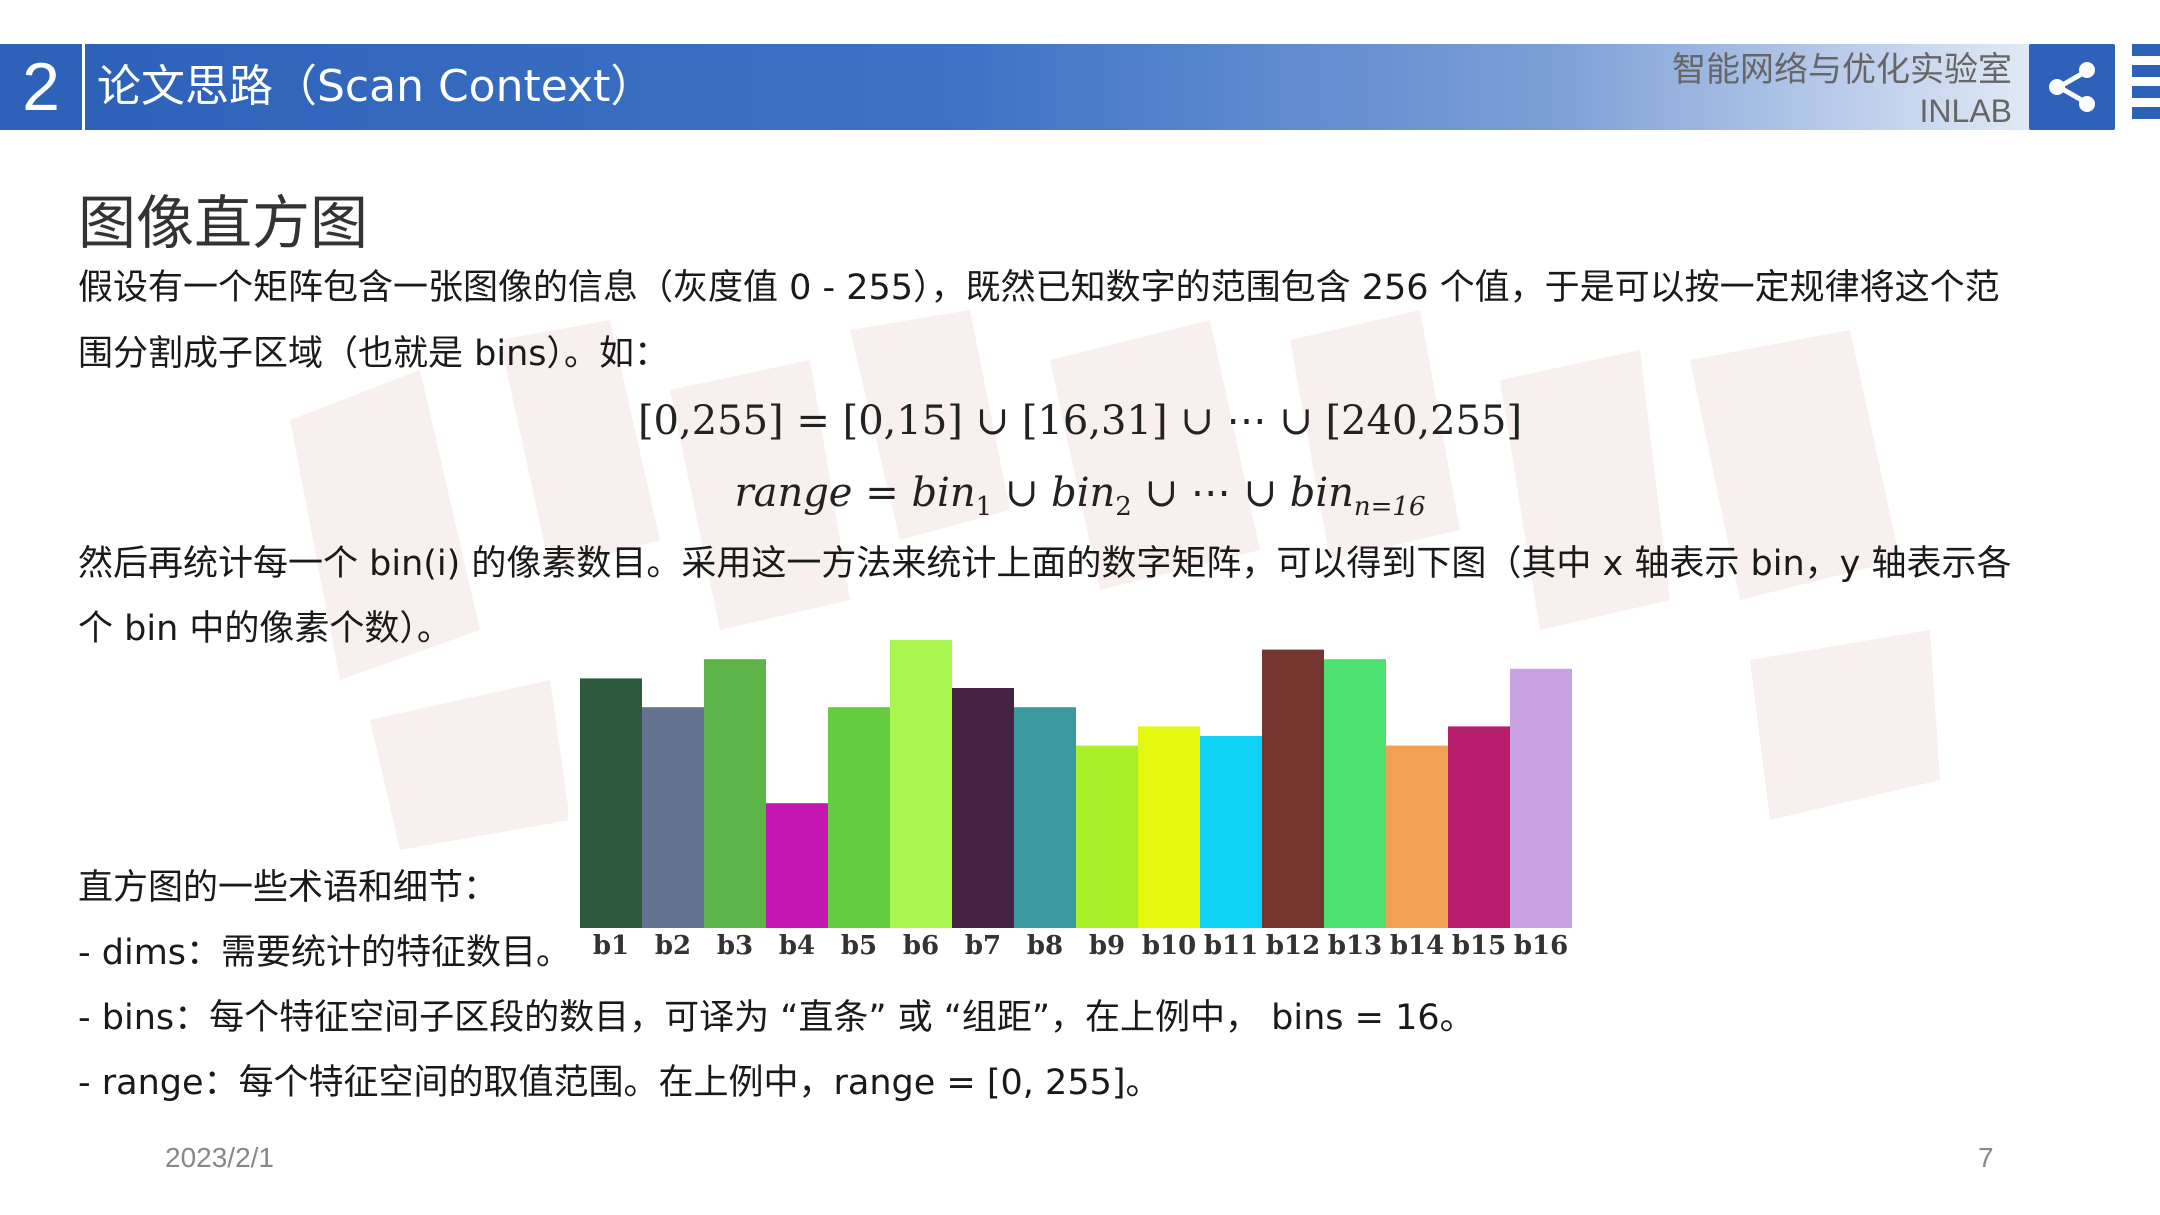 The height and width of the screenshot is (1215, 2160). I want to click on bar-b14, so click(1417, 836).